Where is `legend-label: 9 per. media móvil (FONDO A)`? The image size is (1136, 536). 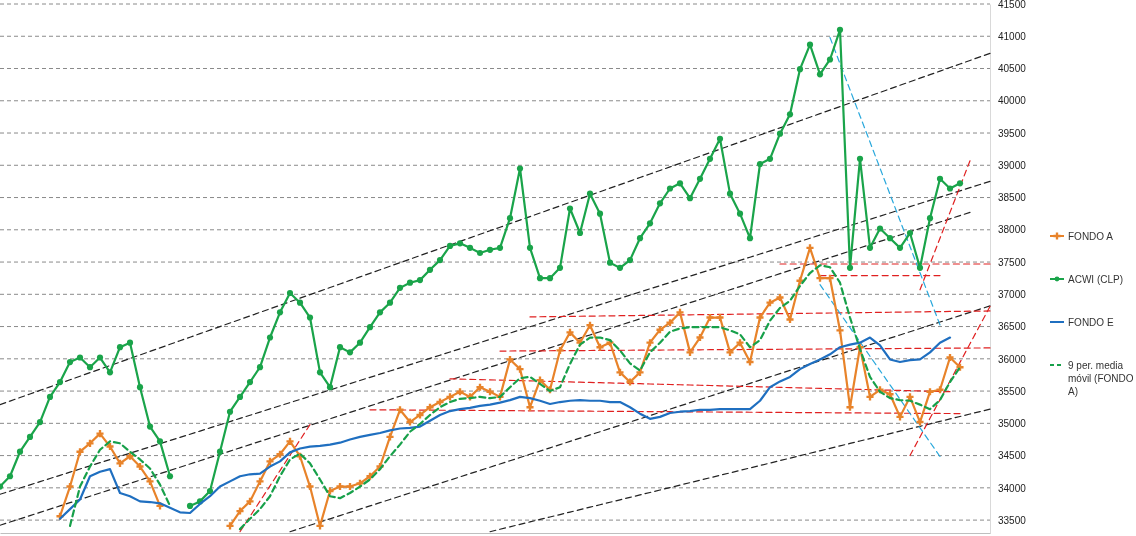
legend-label: 9 per. media móvil (FONDO A) is located at coordinates (1101, 378).